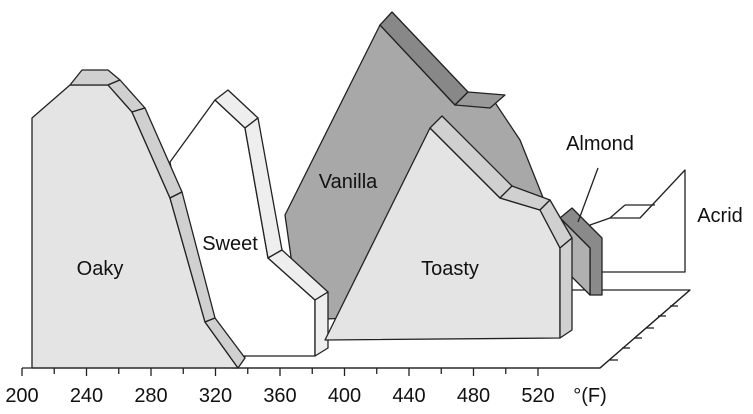 The height and width of the screenshot is (414, 753). What do you see at coordinates (473, 396) in the screenshot?
I see `x-tick-label: 480` at bounding box center [473, 396].